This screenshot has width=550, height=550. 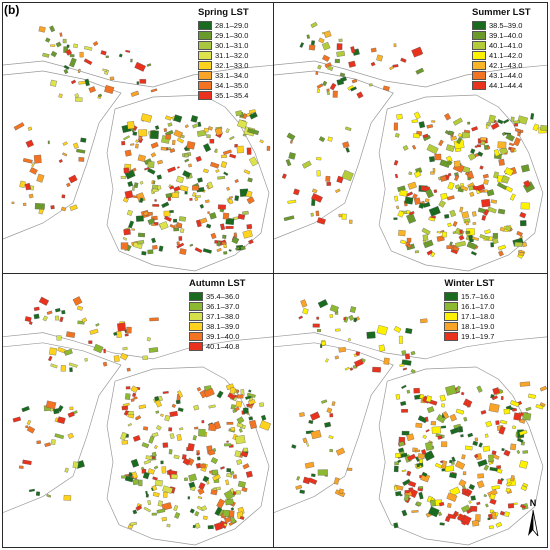 I want to click on summer-legend-label: 43.1–44.0, so click(x=506, y=75).